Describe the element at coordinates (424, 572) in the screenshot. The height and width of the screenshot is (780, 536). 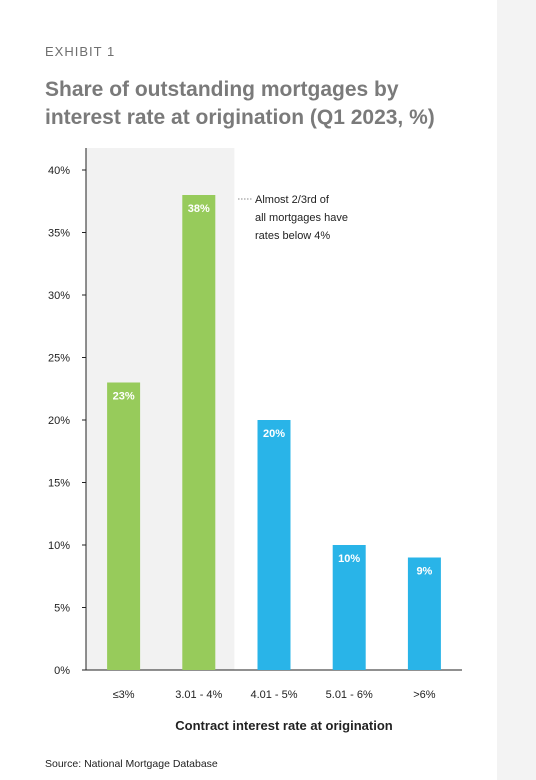
I see `bar-value-label: 9%` at that location.